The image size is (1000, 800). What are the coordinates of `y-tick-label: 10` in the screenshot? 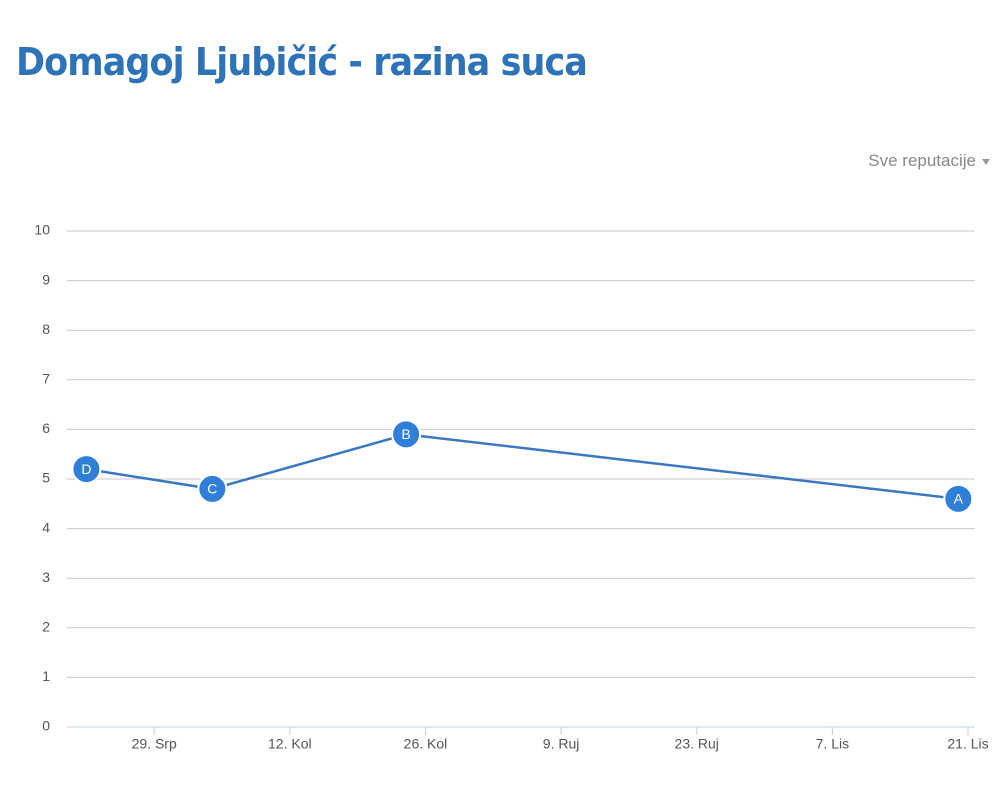 It's located at (42, 230).